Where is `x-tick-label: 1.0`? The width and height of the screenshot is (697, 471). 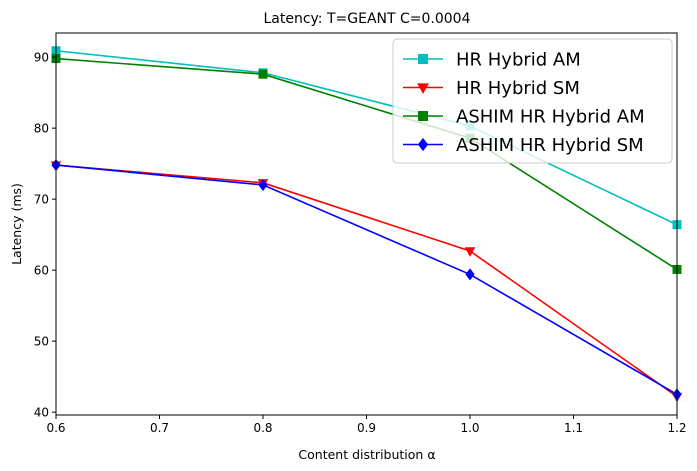
x-tick-label: 1.0 is located at coordinates (469, 428).